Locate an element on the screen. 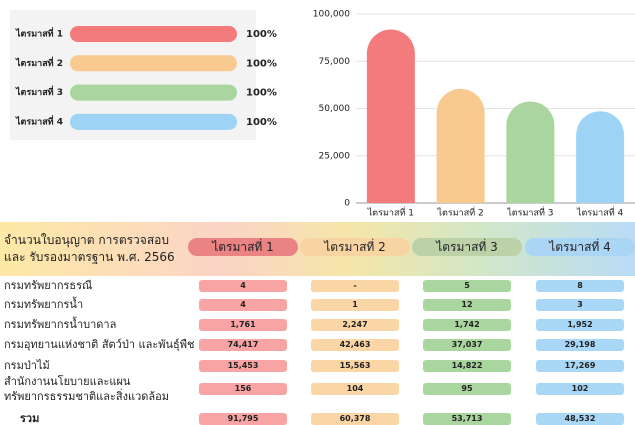 Image resolution: width=635 pixels, height=425 pixels. x-tick-label: ไตรมาสที่ 3 is located at coordinates (529, 212).